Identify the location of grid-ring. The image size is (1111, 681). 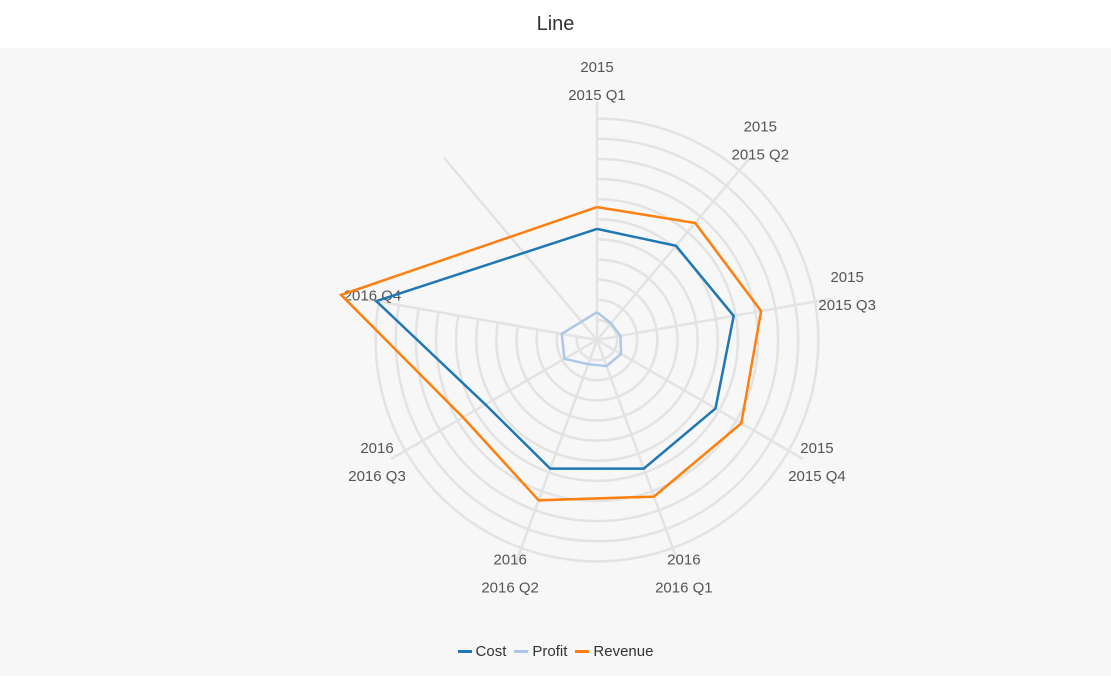
(597, 340).